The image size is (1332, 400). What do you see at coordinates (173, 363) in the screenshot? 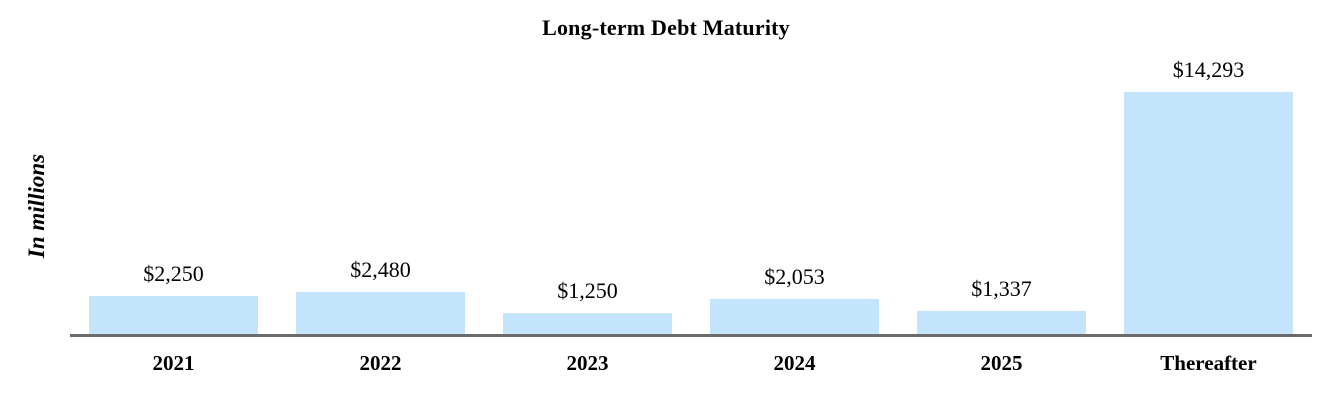
I see `x-tick-label: 2021` at bounding box center [173, 363].